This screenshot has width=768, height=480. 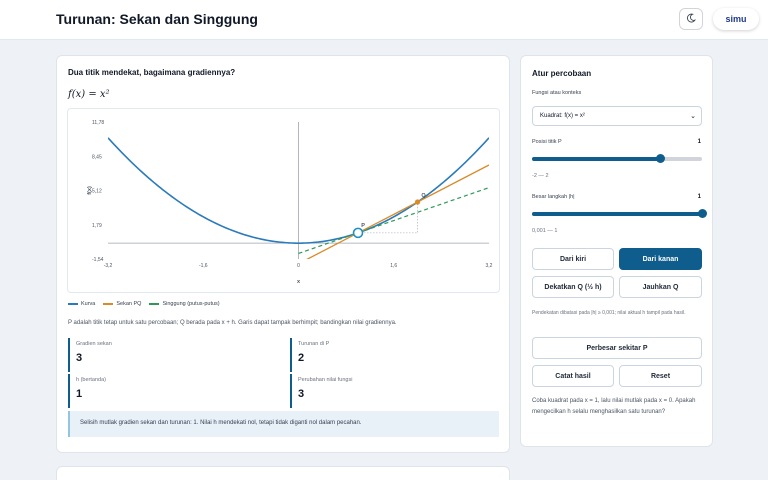 I want to click on logo: simu, so click(x=736, y=19).